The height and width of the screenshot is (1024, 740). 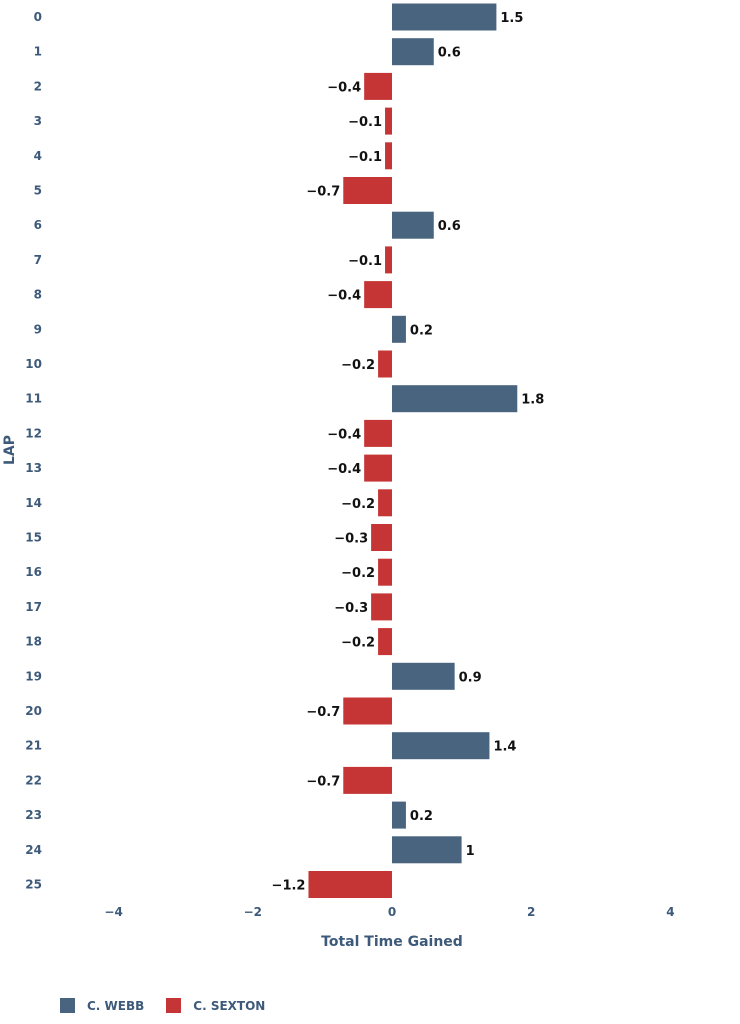 I want to click on category-label: 3, so click(x=38, y=121).